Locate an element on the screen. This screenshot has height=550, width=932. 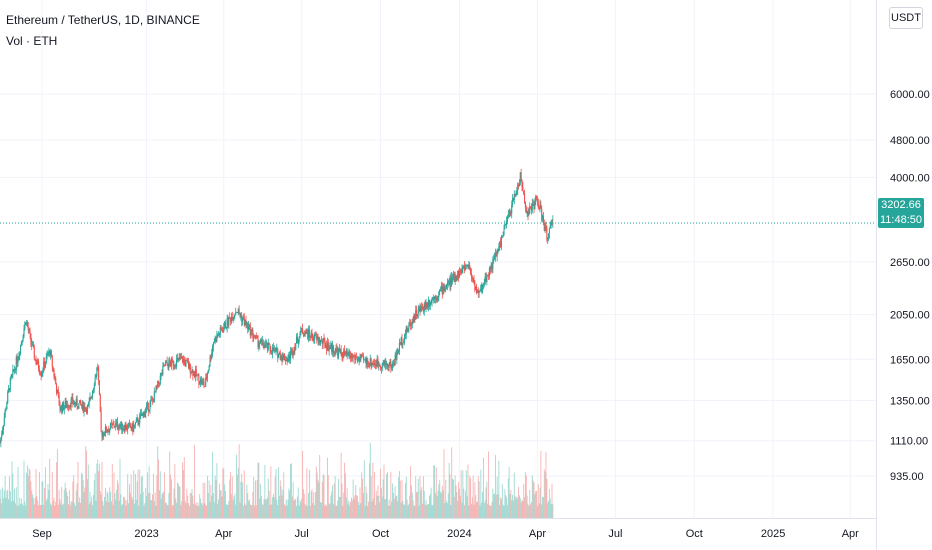
y-tick-label: 4800.00 is located at coordinates (910, 141).